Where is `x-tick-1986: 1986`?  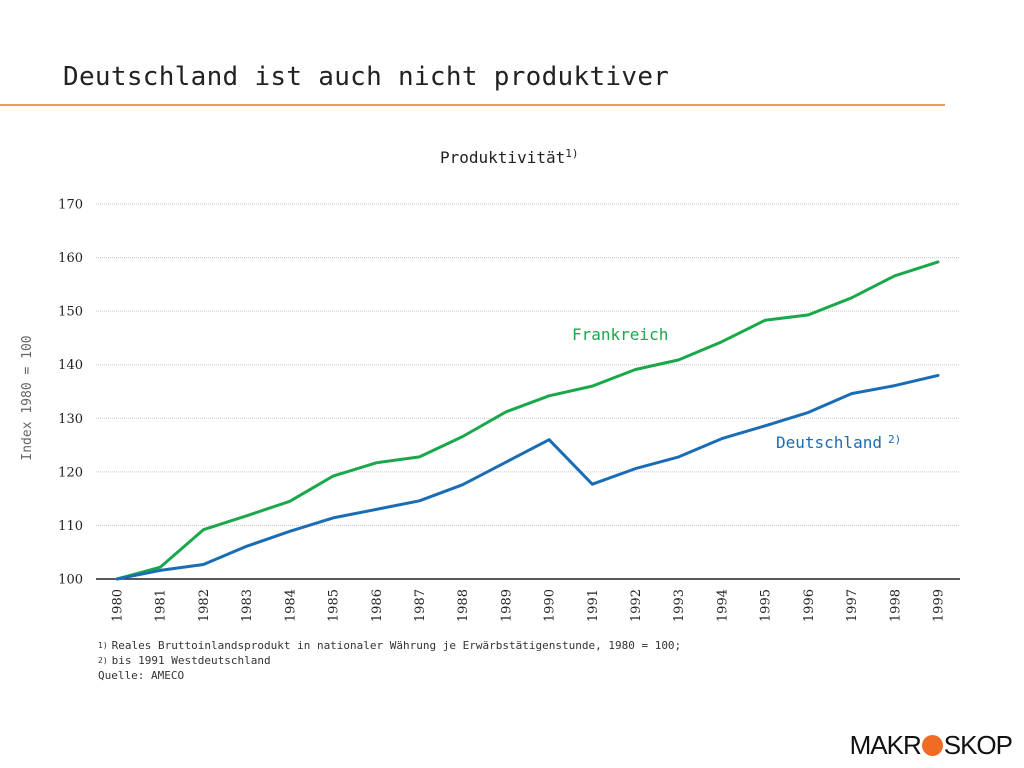 x-tick-1986: 1986 is located at coordinates (377, 605).